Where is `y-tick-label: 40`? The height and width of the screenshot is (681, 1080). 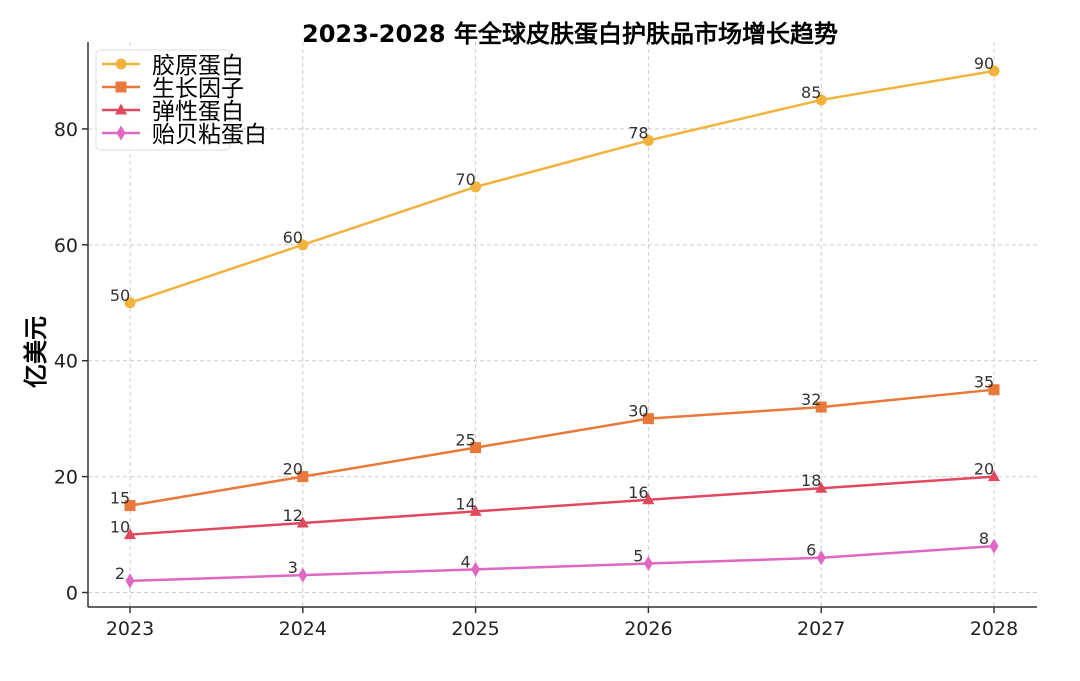 y-tick-label: 40 is located at coordinates (66, 362).